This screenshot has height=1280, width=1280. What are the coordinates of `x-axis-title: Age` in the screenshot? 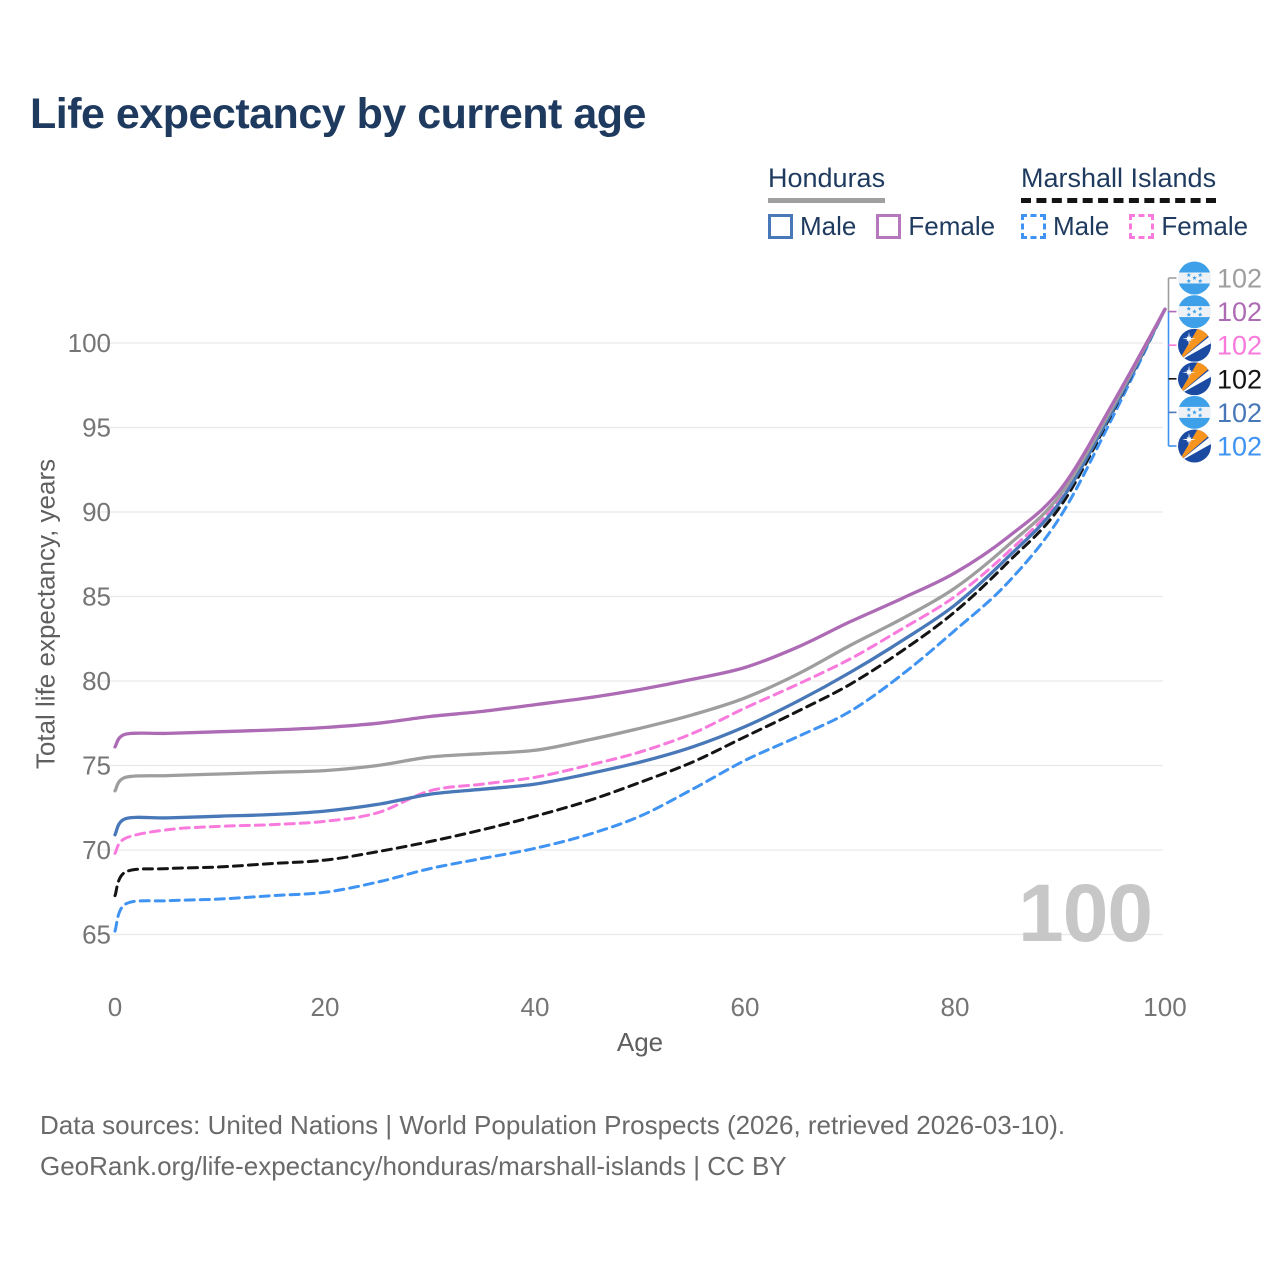 It's located at (640, 1042).